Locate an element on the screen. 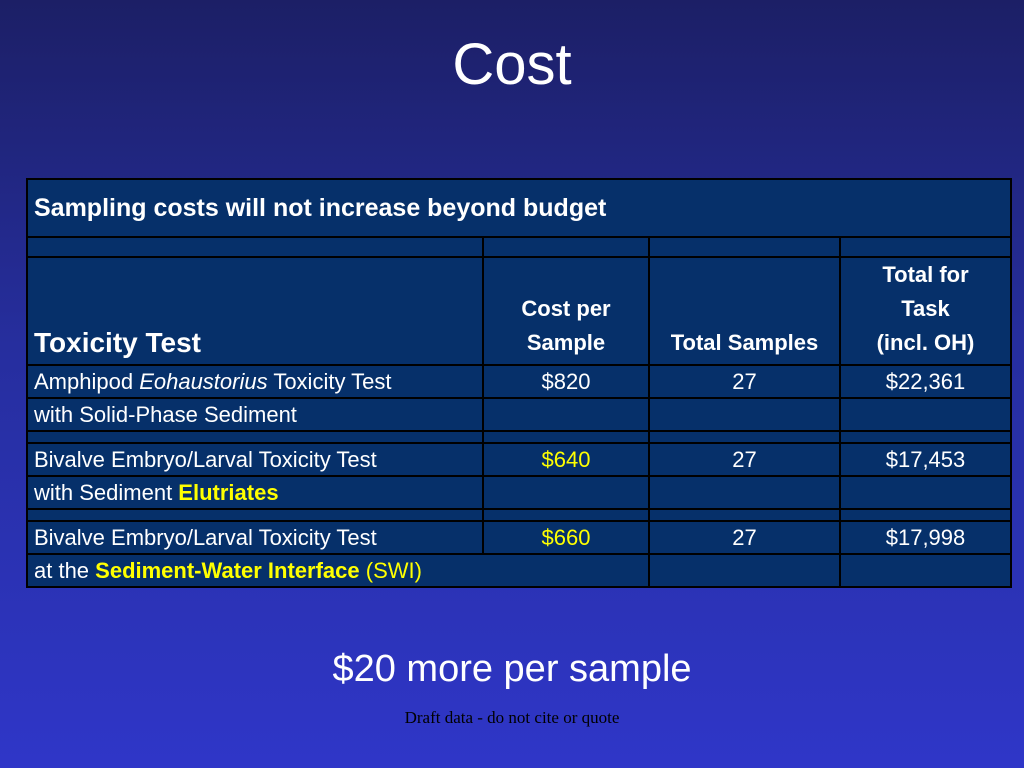 Image resolution: width=1024 pixels, height=768 pixels. header-cost-line1: Cost per is located at coordinates (566, 308).